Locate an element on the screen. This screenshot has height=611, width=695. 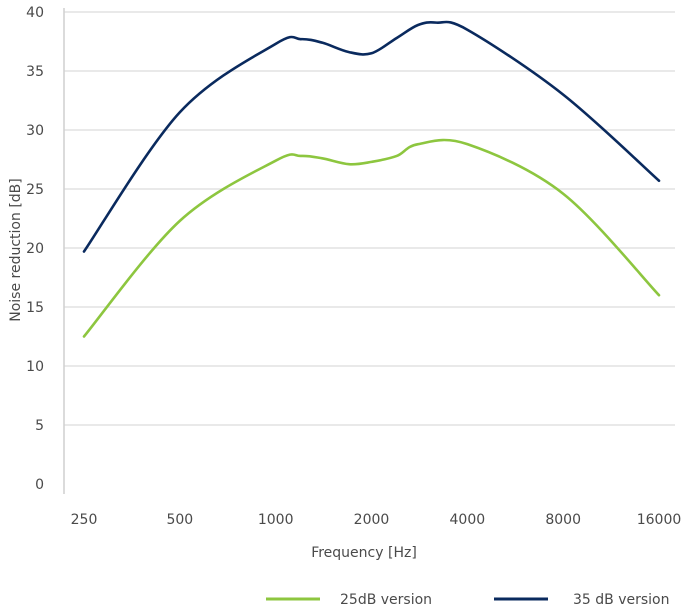
y-tick-label: 35 is located at coordinates (35, 72).